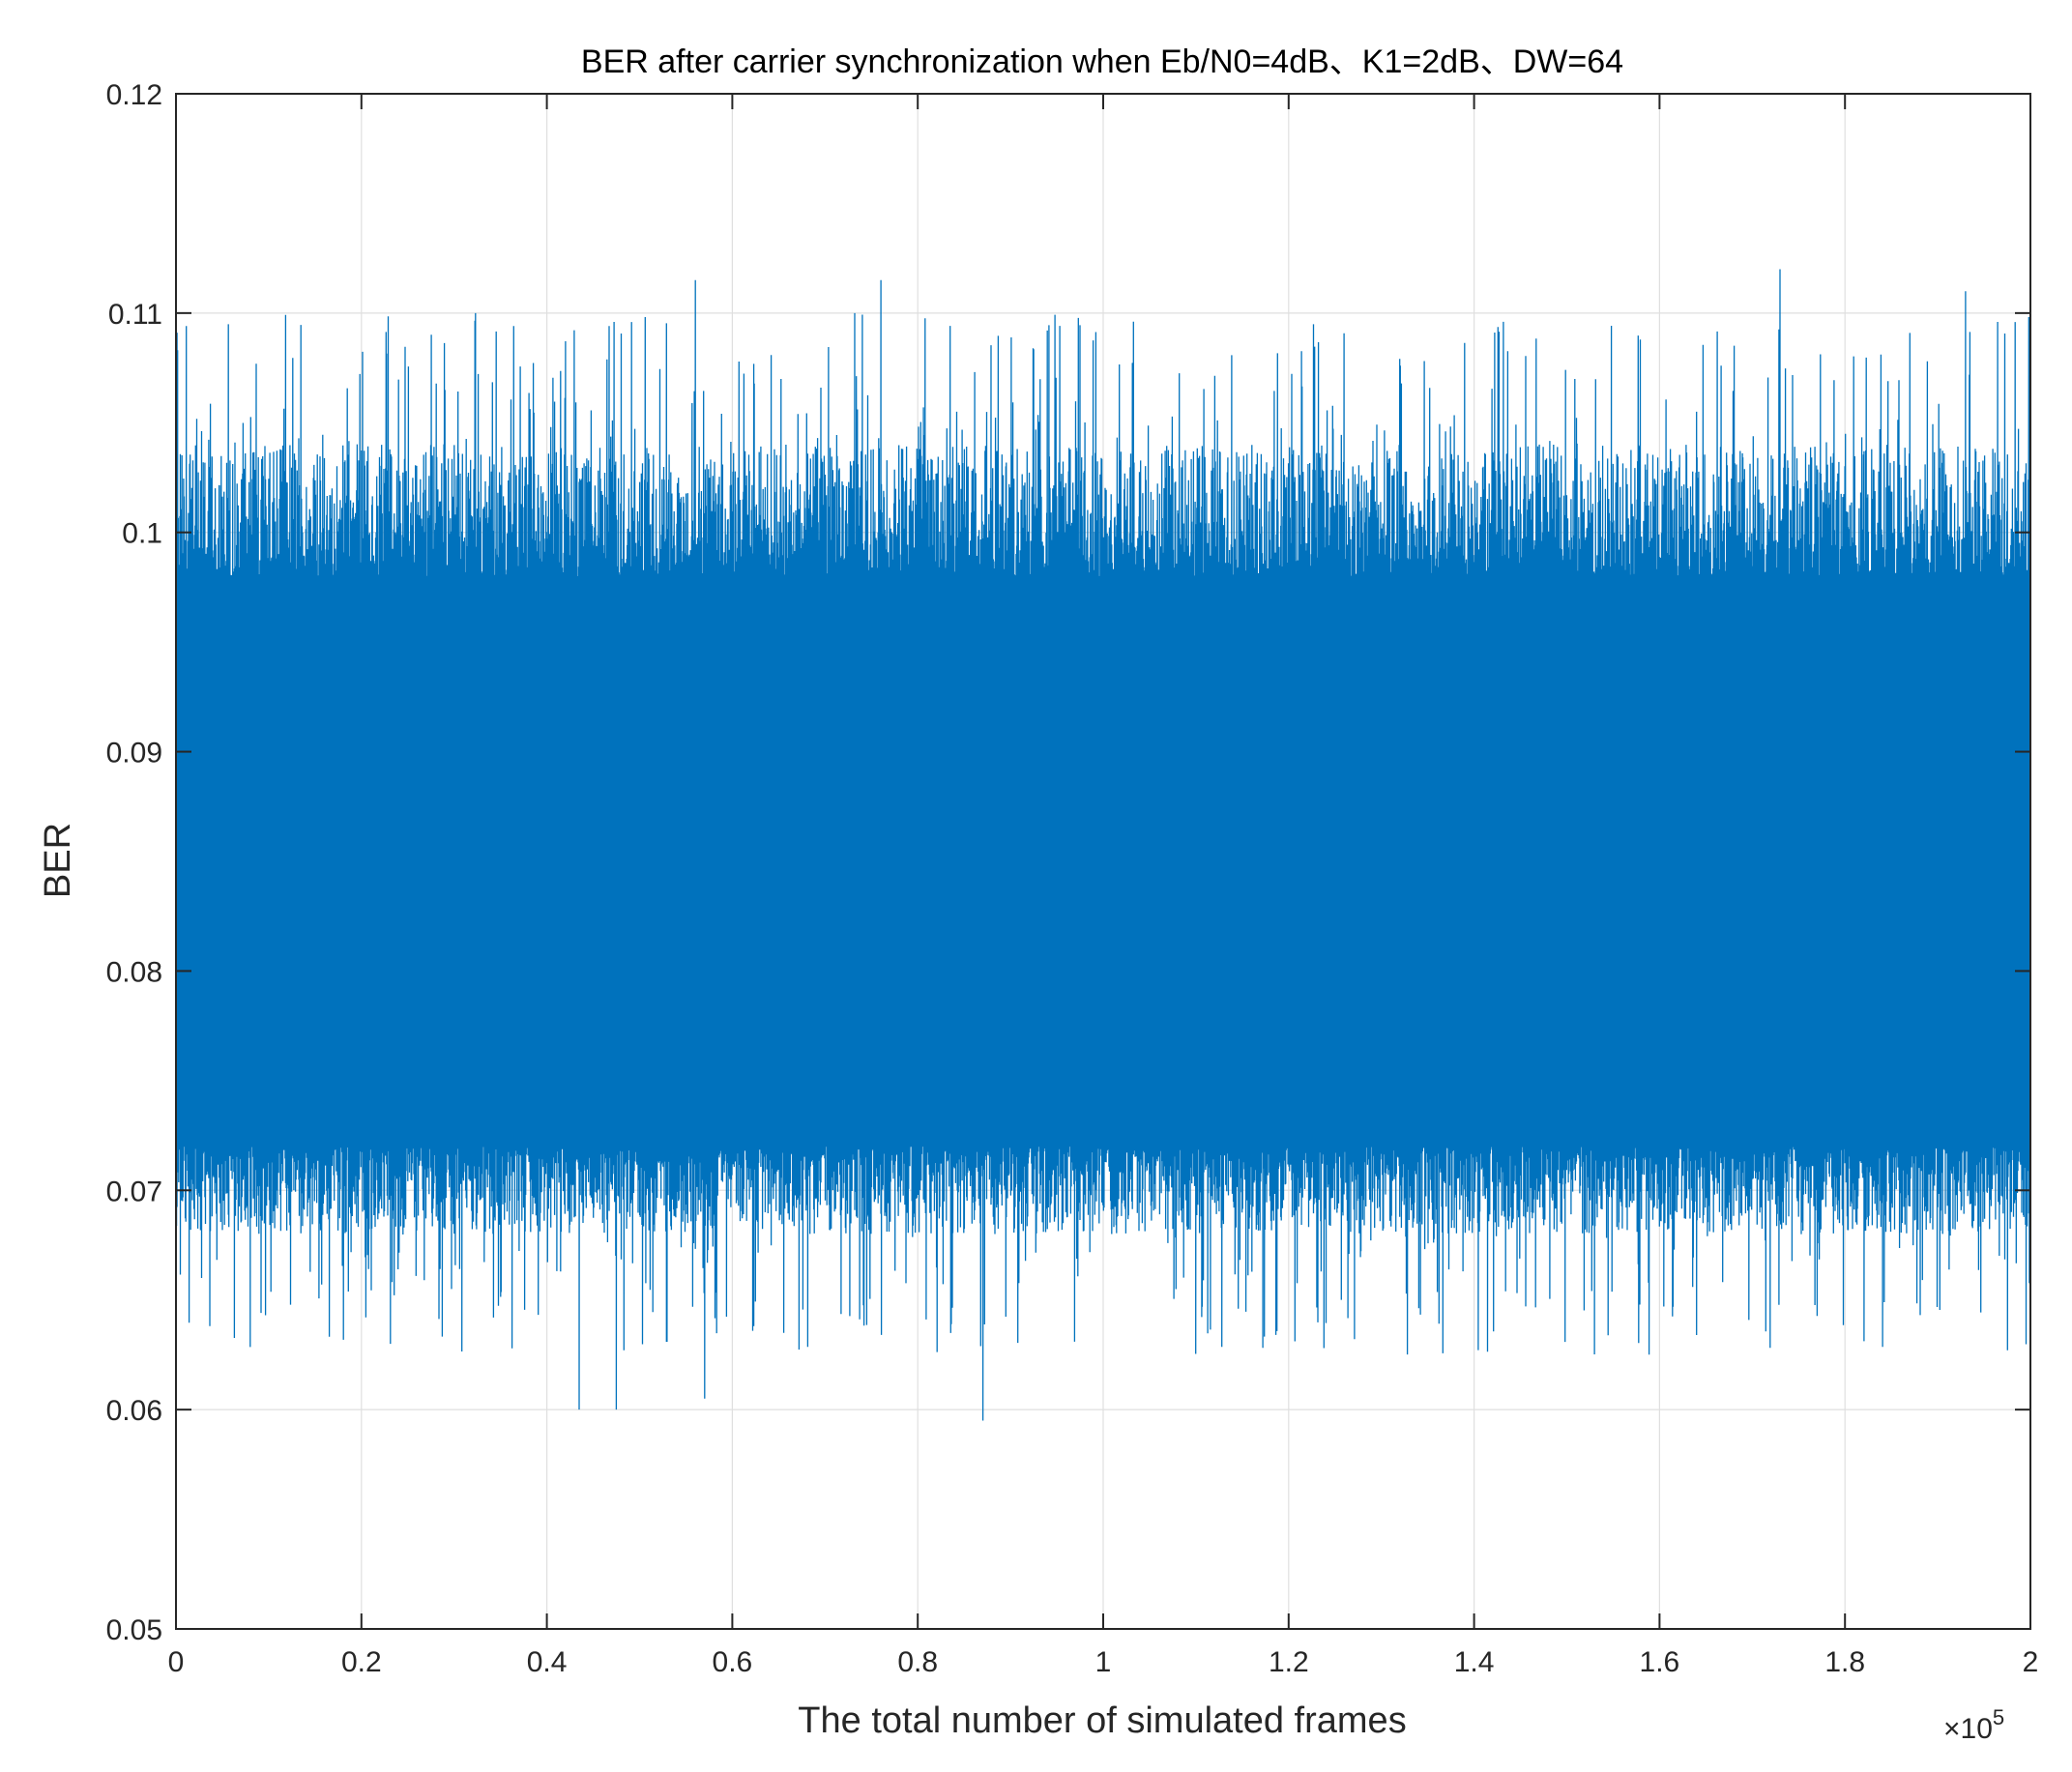  I want to click on y-tick-label: 0.1, so click(142, 534).